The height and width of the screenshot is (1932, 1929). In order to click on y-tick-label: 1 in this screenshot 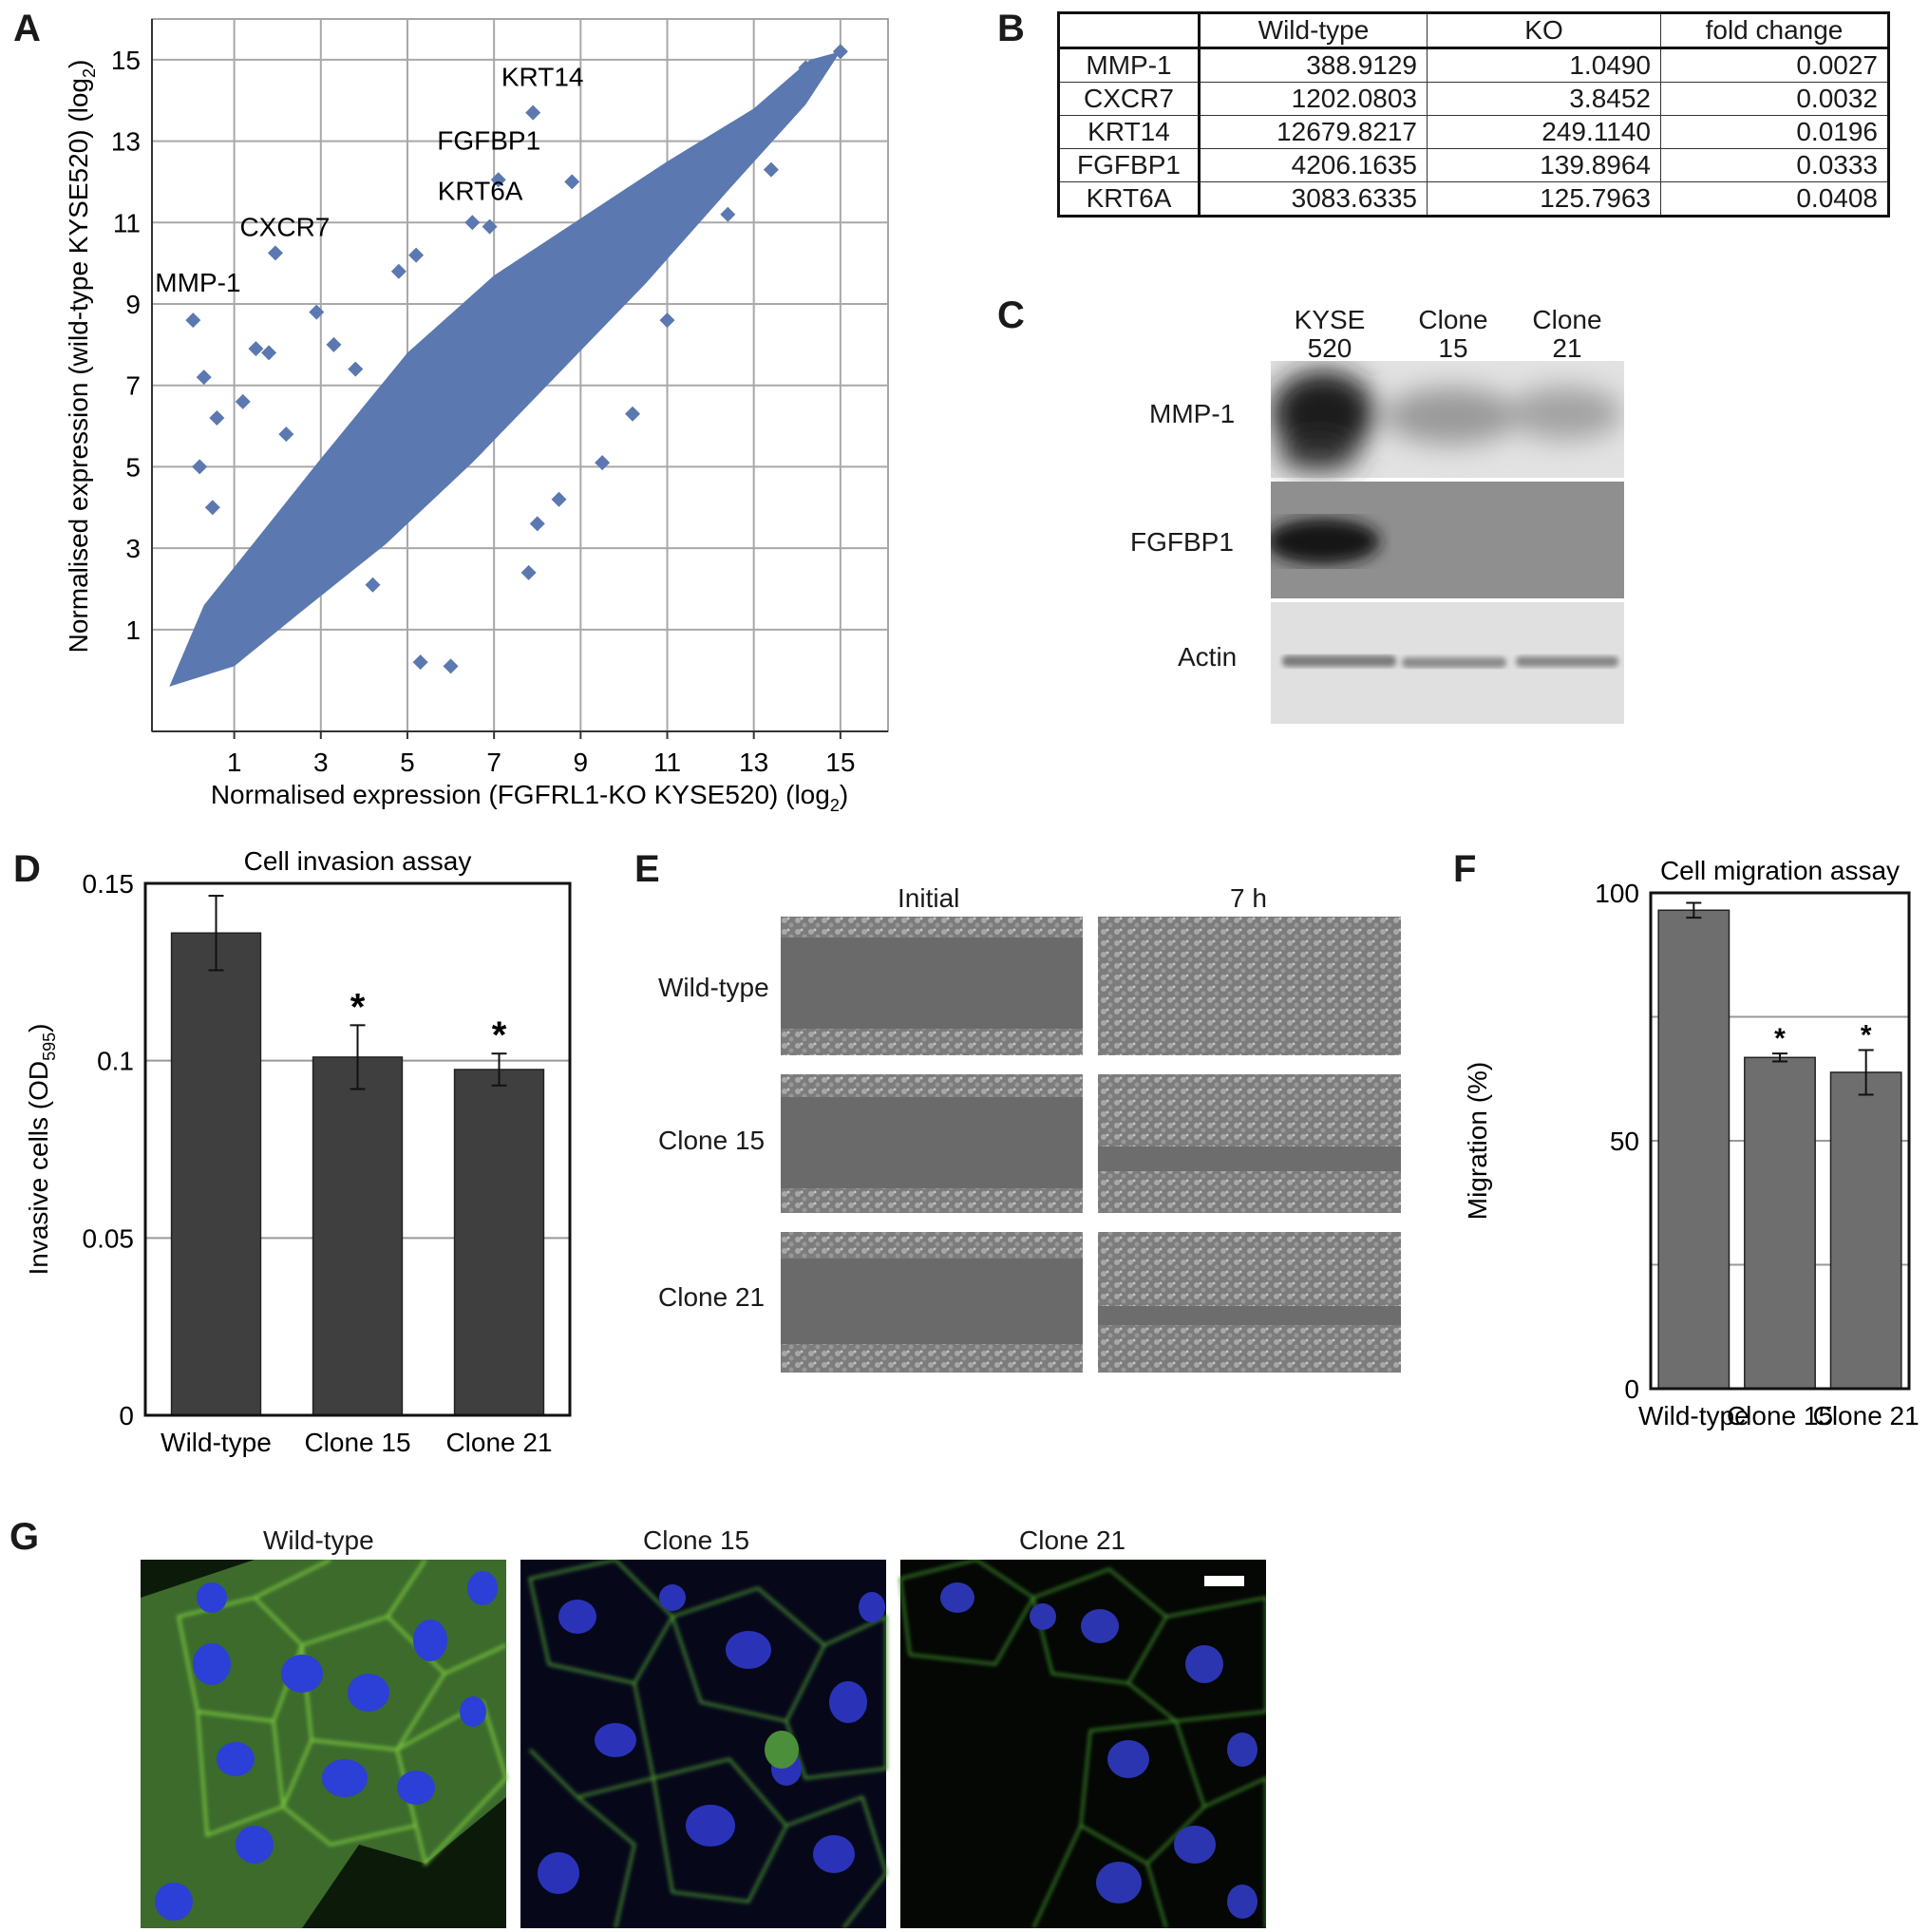, I will do `click(133, 630)`.